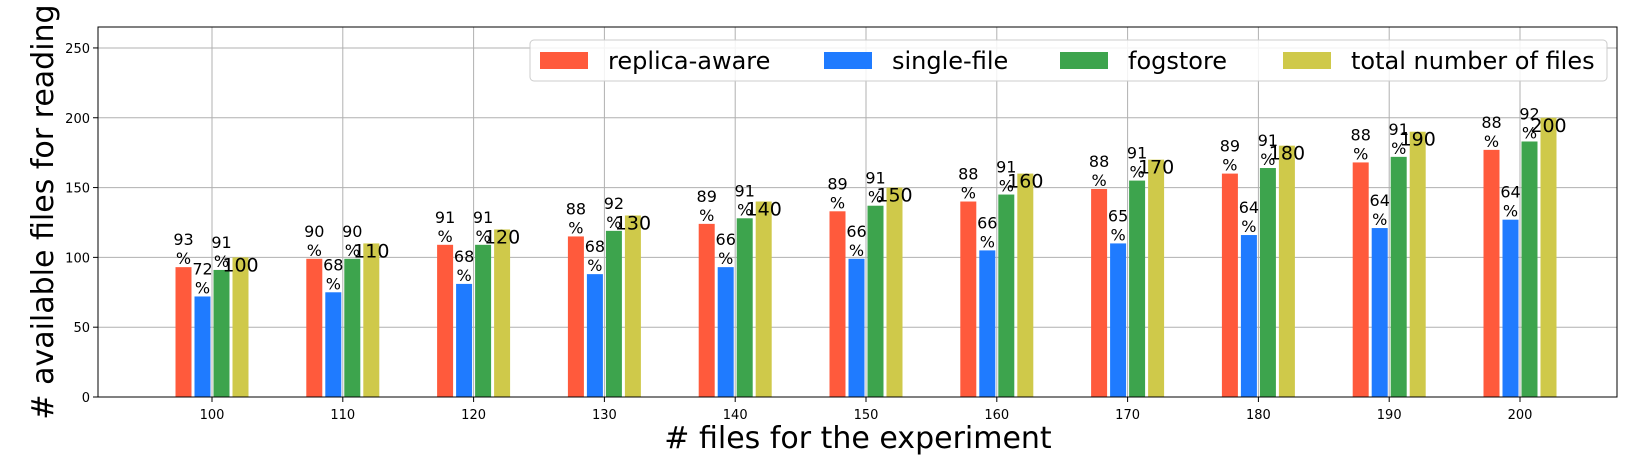  What do you see at coordinates (77, 189) in the screenshot?
I see `y-tick-label: 150` at bounding box center [77, 189].